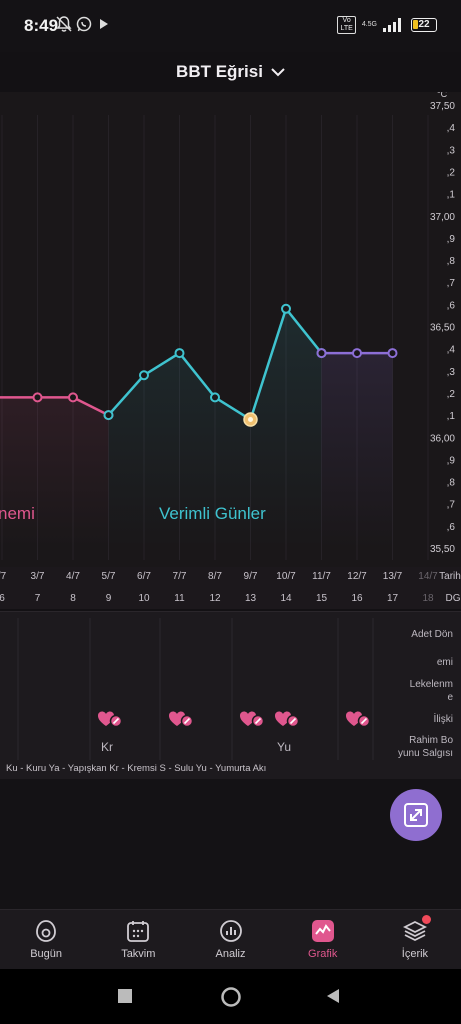 The height and width of the screenshot is (1024, 461). Describe the element at coordinates (212, 513) in the screenshot. I see `fertile-phase-label: Verimli Günler` at that location.